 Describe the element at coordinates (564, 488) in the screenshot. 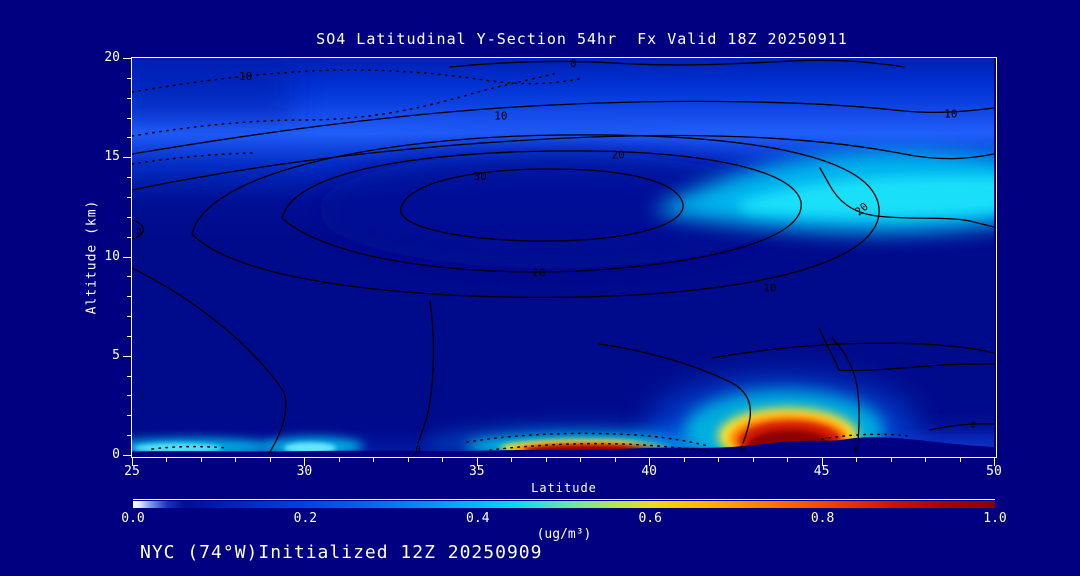

I see `x-axis-title: Latitude` at that location.